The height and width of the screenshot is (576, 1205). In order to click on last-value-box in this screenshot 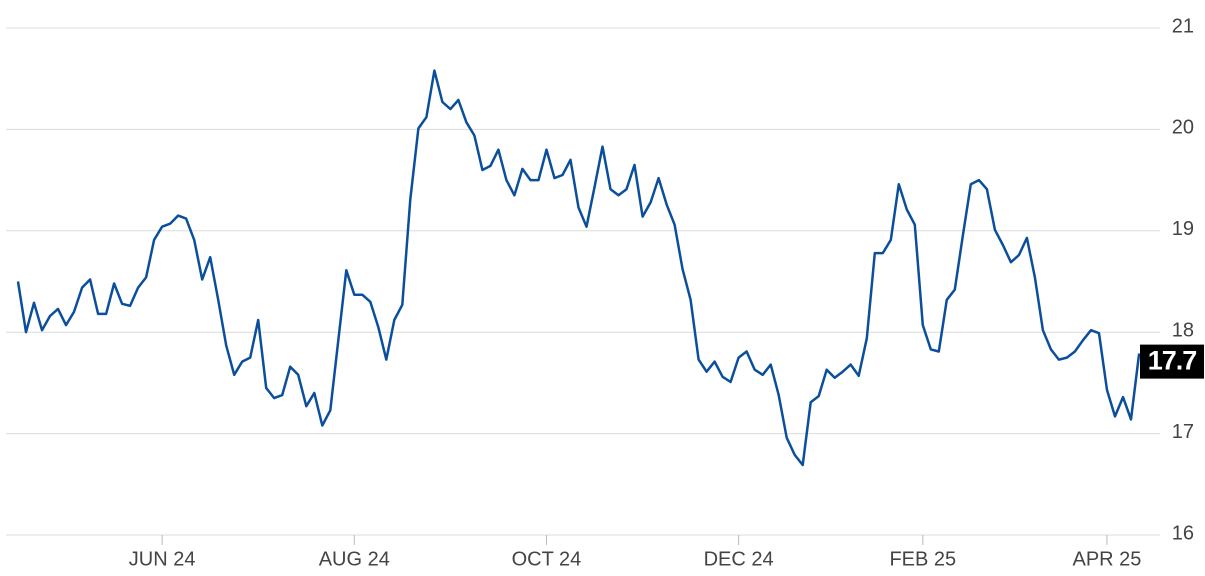, I will do `click(1172, 361)`.